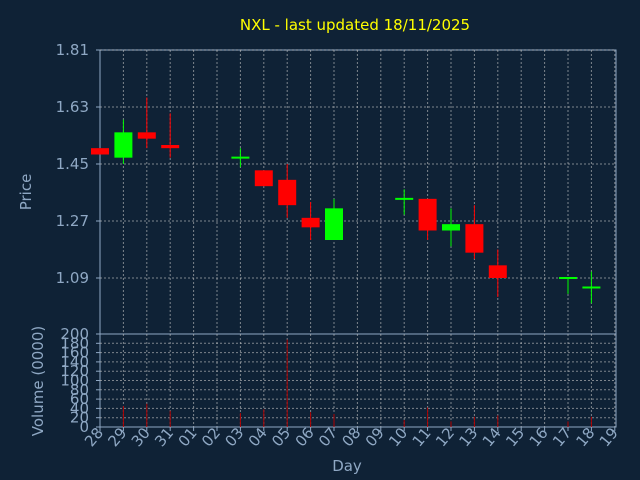  What do you see at coordinates (234, 437) in the screenshot?
I see `day-tick-label: 03` at bounding box center [234, 437].